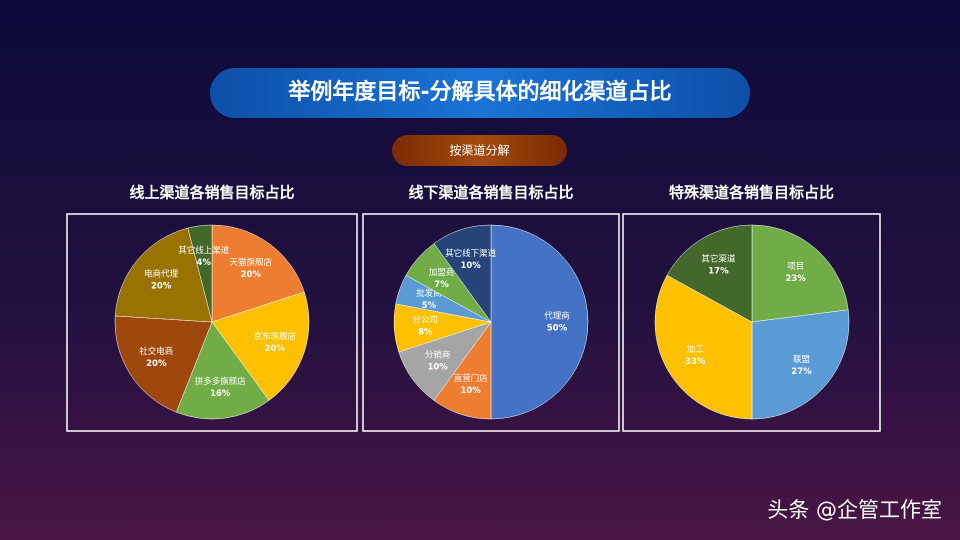  I want to click on subtitle-banner, so click(479, 150).